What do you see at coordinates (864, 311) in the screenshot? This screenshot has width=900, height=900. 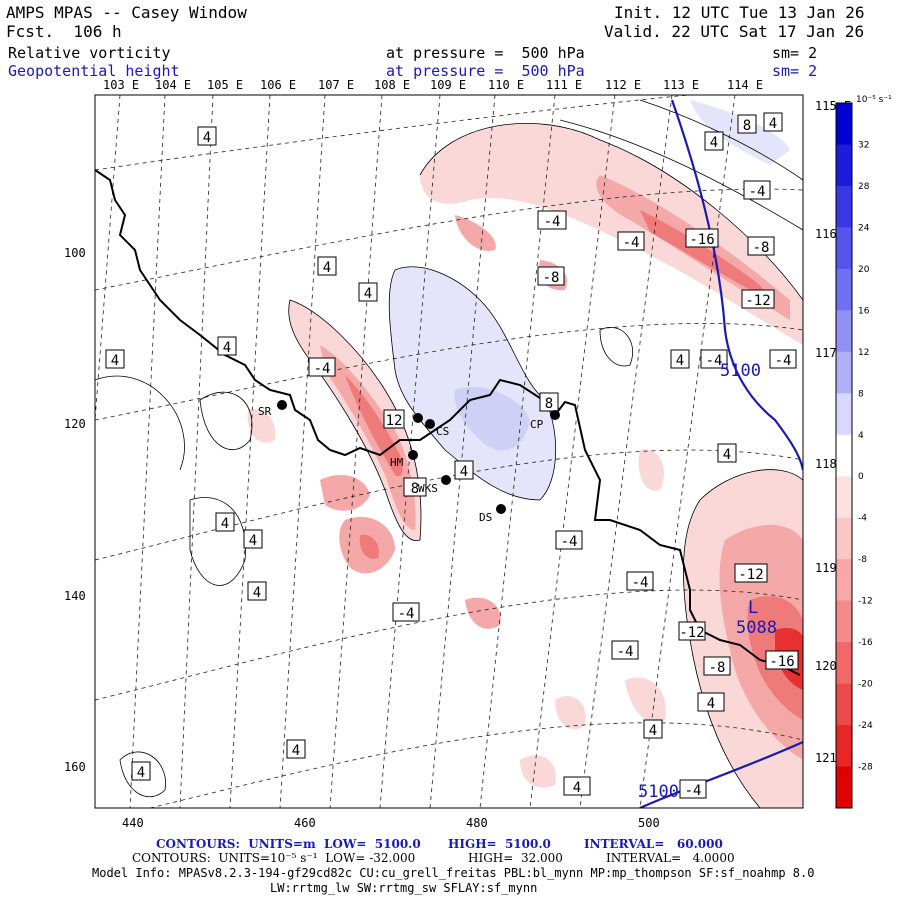 I see `colorbar-tick-label: 16` at bounding box center [864, 311].